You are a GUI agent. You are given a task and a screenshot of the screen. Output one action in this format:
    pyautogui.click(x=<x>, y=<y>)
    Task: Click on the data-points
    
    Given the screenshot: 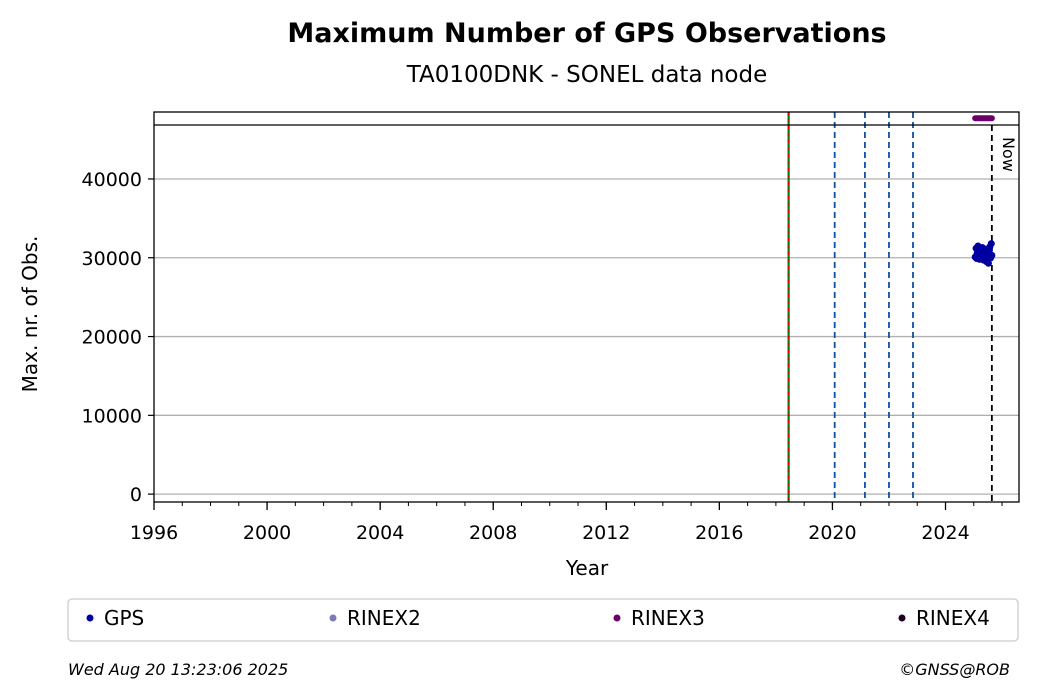 What is the action you would take?
    pyautogui.click(x=983, y=191)
    